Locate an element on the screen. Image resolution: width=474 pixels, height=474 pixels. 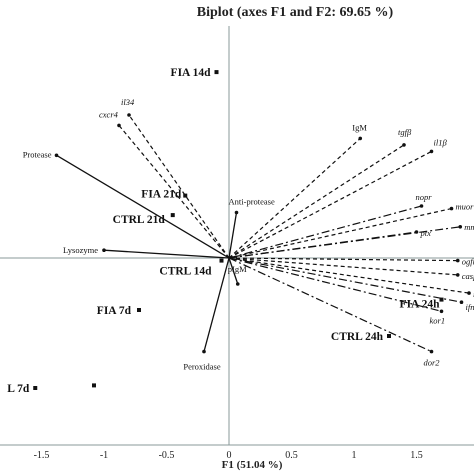
observation-label: FIA 7d is located at coordinates (114, 311).